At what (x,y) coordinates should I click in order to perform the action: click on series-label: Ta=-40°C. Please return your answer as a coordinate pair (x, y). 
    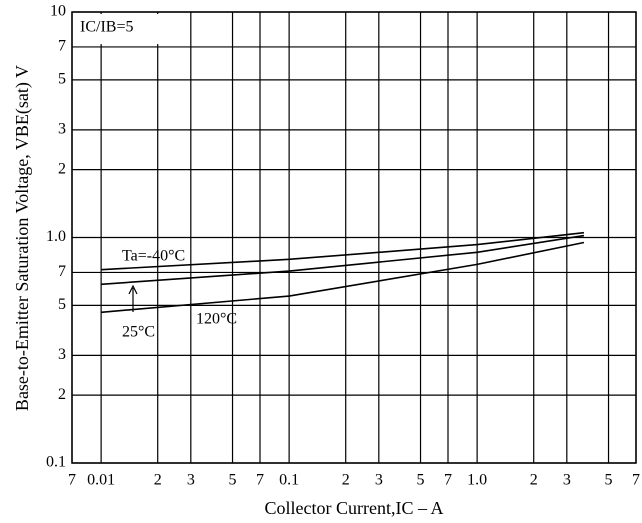
    Looking at the image, I should click on (153, 256).